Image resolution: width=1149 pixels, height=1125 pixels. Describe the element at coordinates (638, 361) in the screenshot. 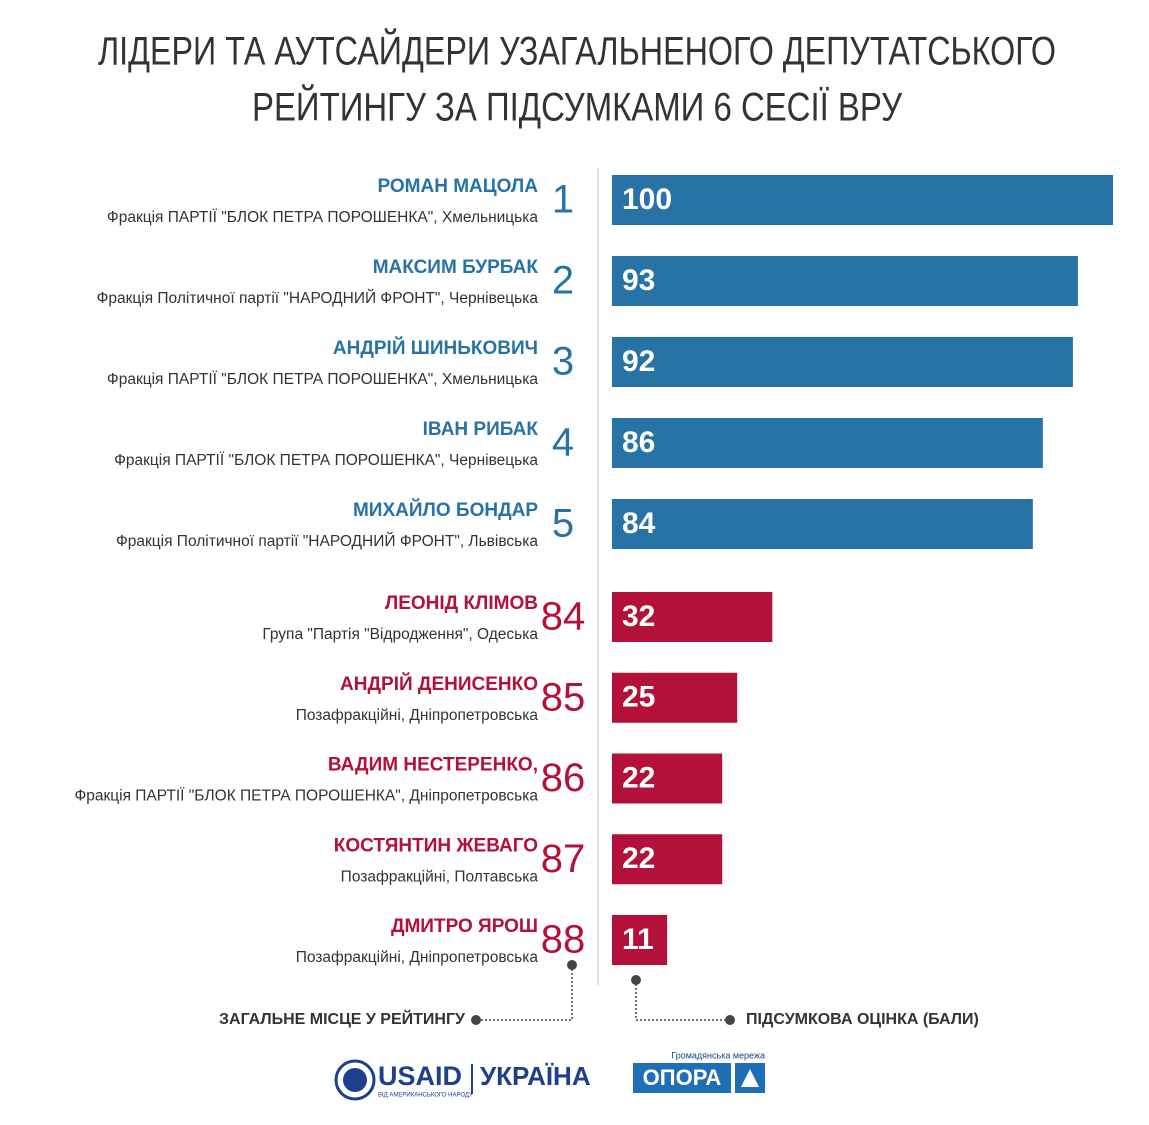

I see `value-label: 92` at that location.